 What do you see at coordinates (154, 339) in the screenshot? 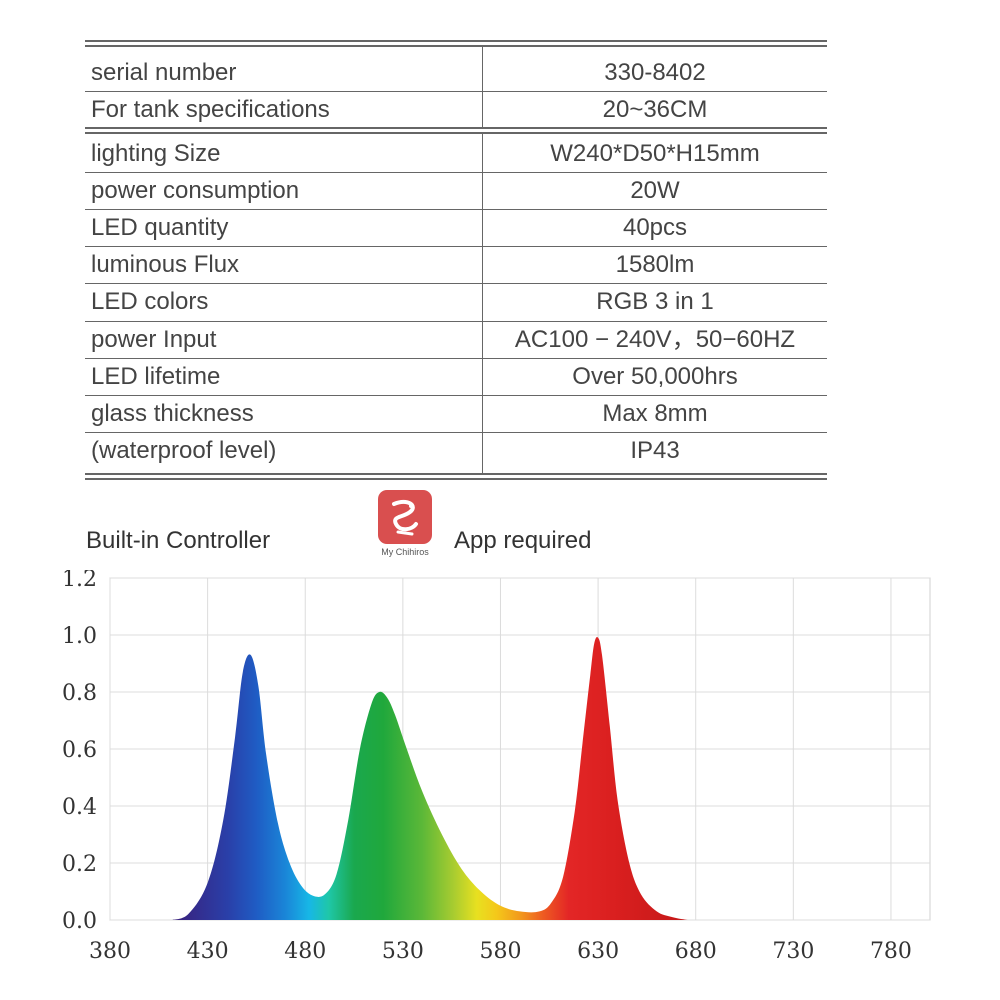
I see `spec-label: power Input` at bounding box center [154, 339].